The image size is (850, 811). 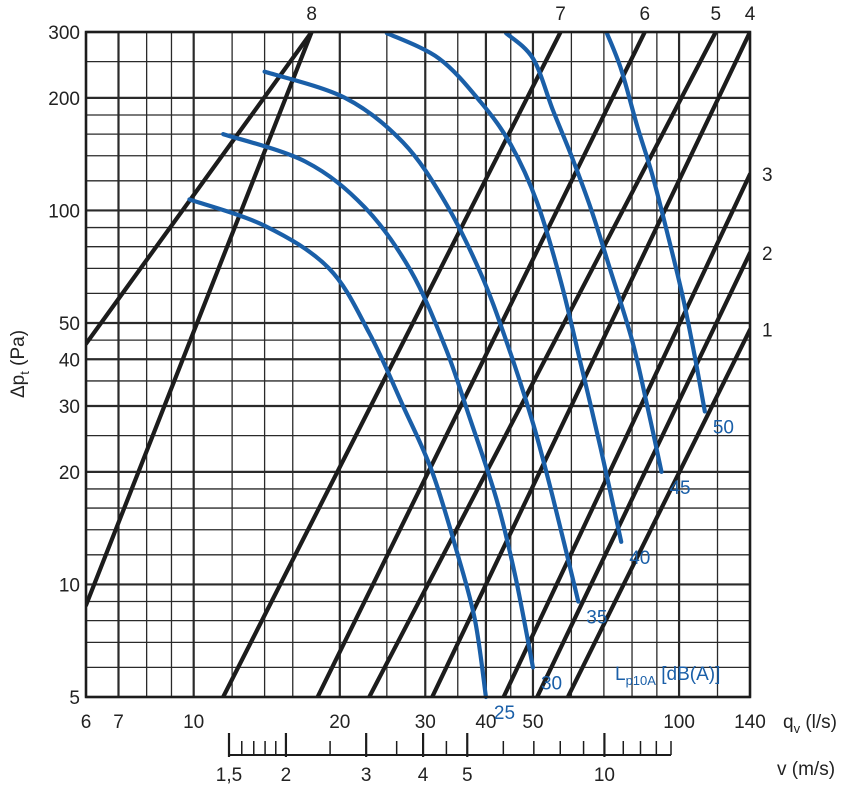 What do you see at coordinates (679, 722) in the screenshot?
I see `x-tick-label: 100` at bounding box center [679, 722].